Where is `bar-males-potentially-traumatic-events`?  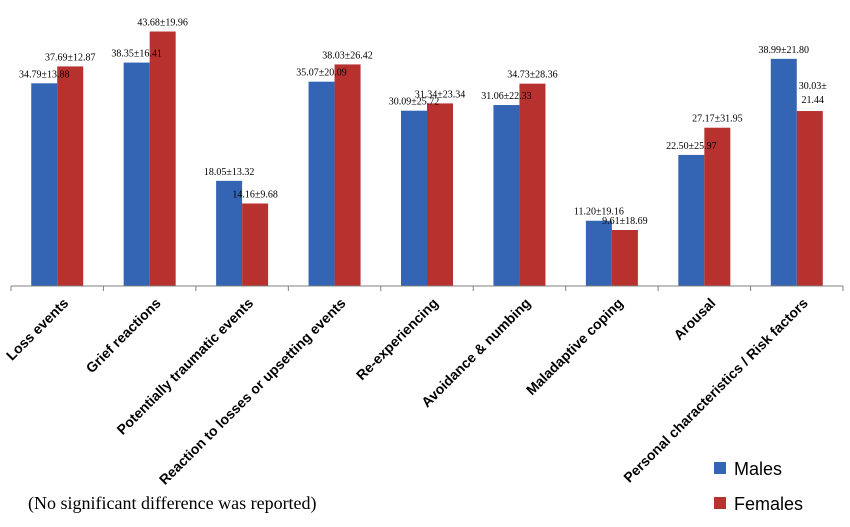 bar-males-potentially-traumatic-events is located at coordinates (229, 233).